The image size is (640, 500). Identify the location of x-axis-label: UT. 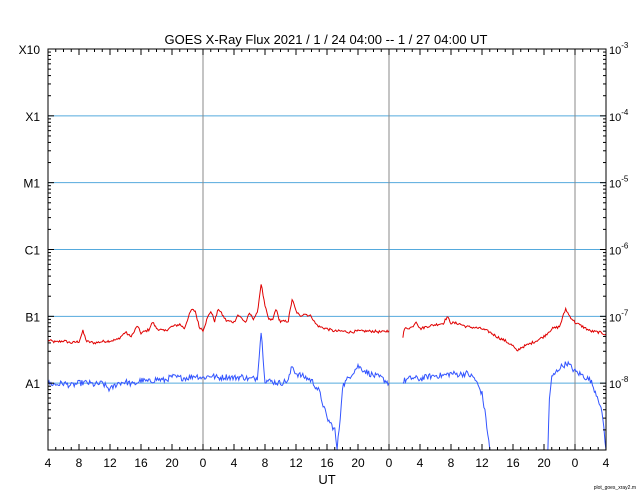
(326, 479).